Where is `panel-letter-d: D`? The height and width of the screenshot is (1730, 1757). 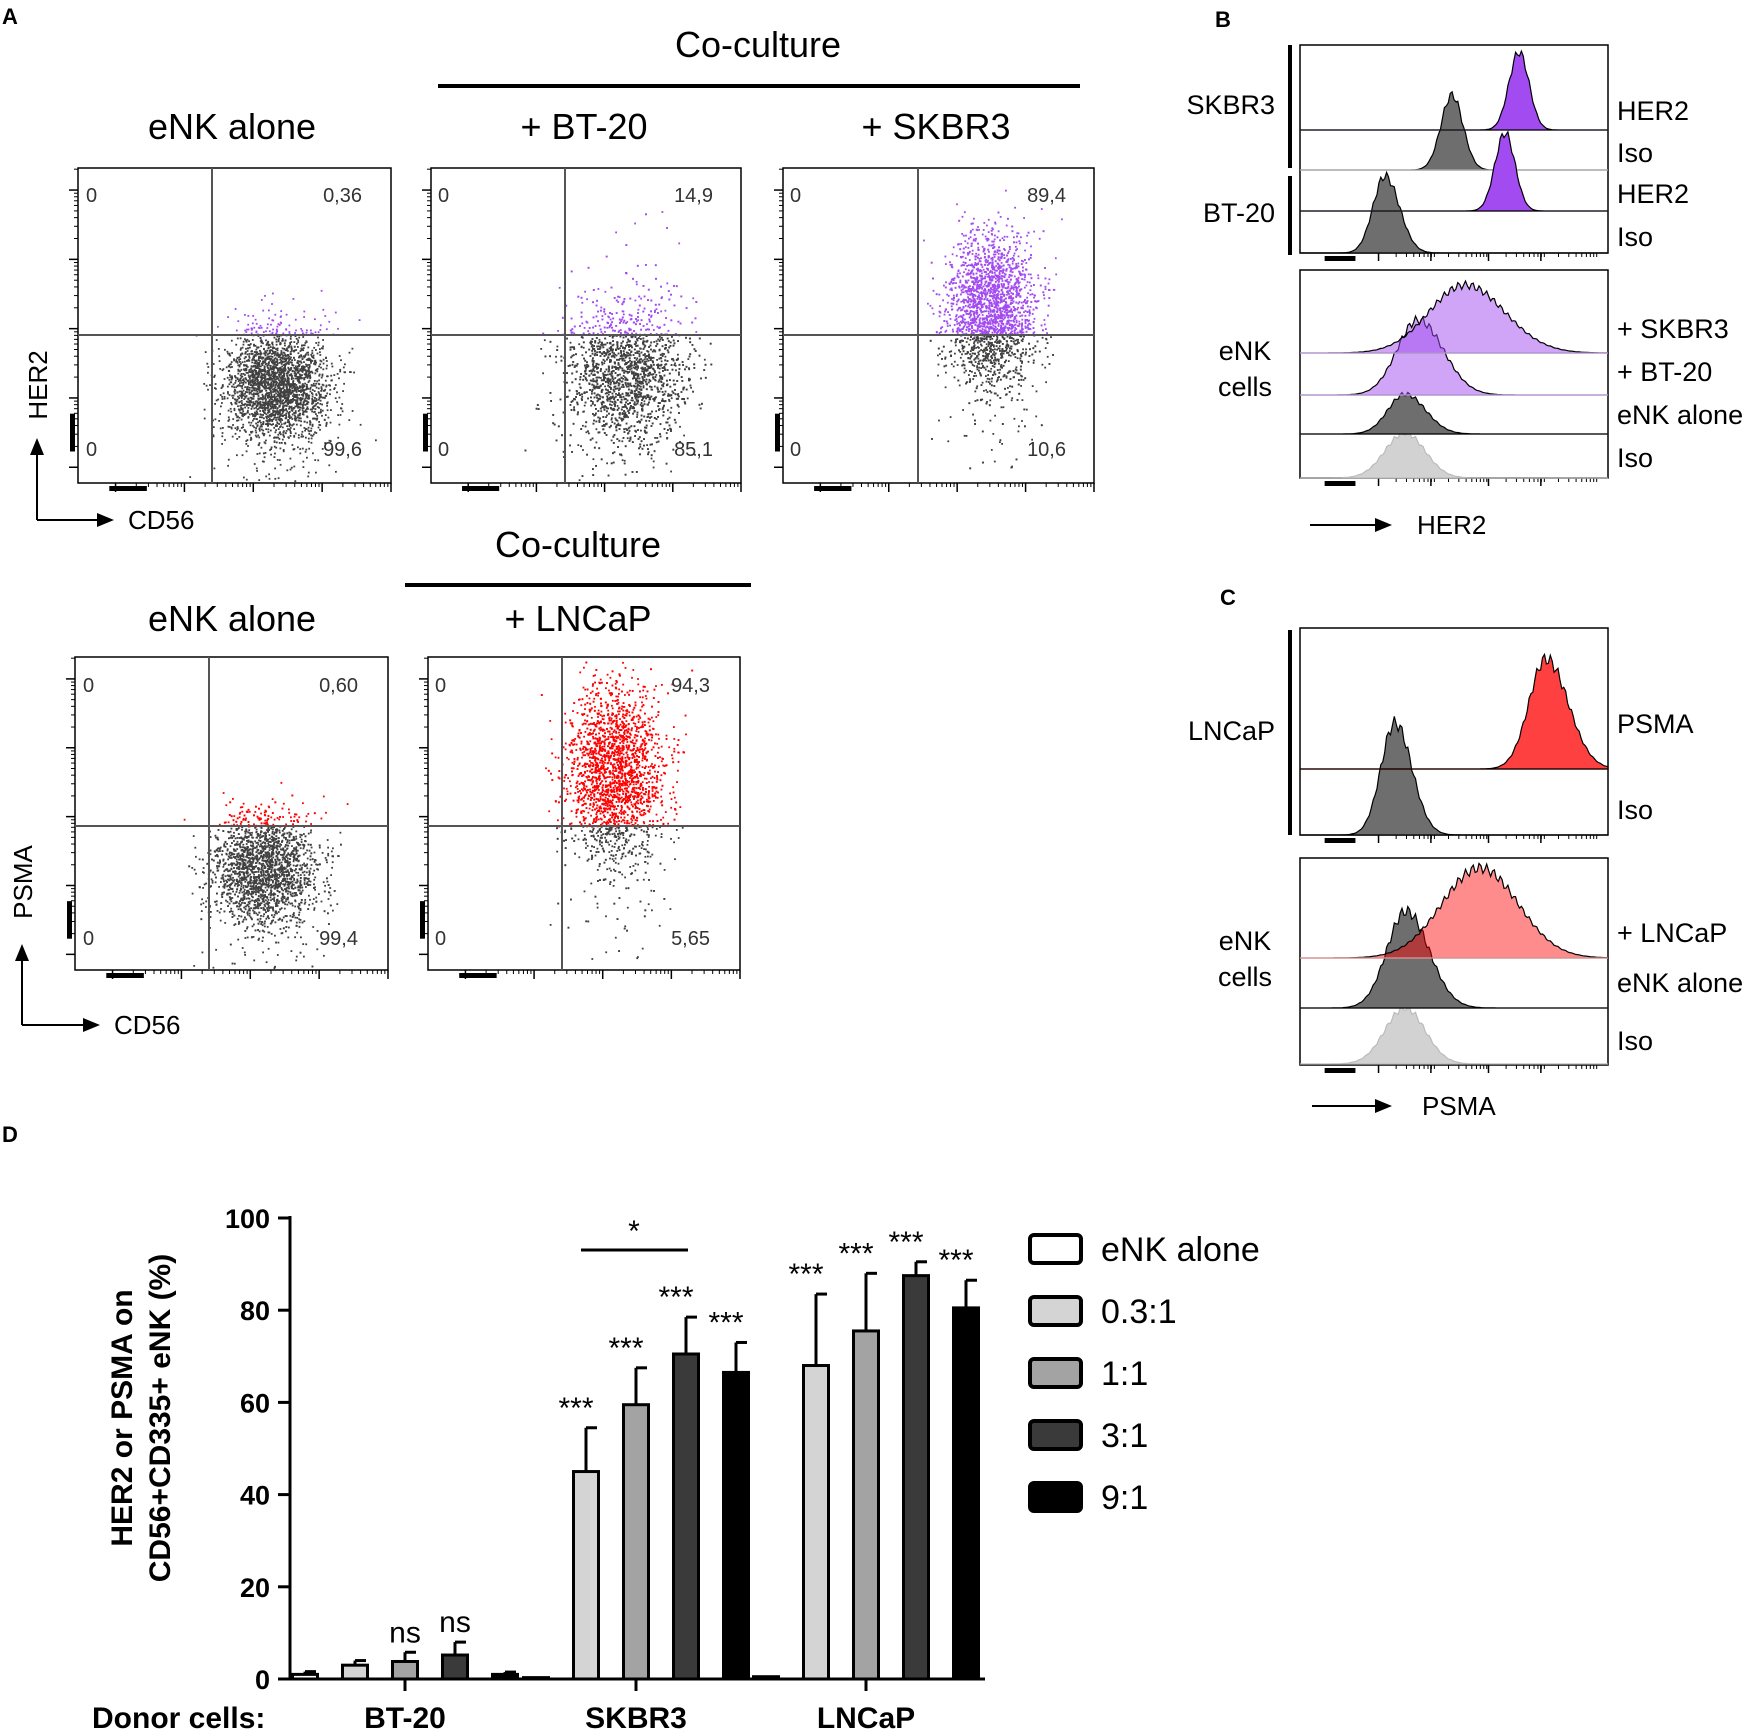 panel-letter-d: D is located at coordinates (10, 1134).